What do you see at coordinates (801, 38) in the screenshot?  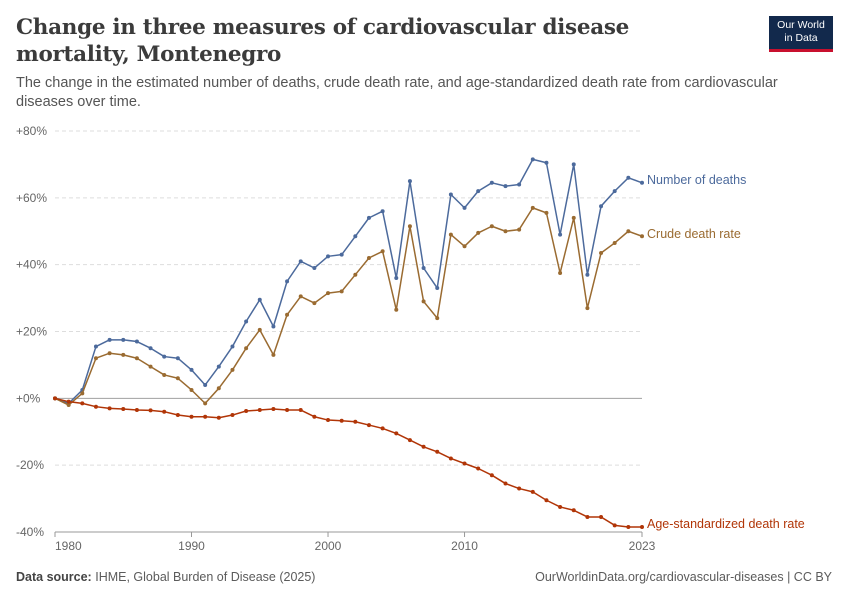 I see `logo-line-2: in Data` at bounding box center [801, 38].